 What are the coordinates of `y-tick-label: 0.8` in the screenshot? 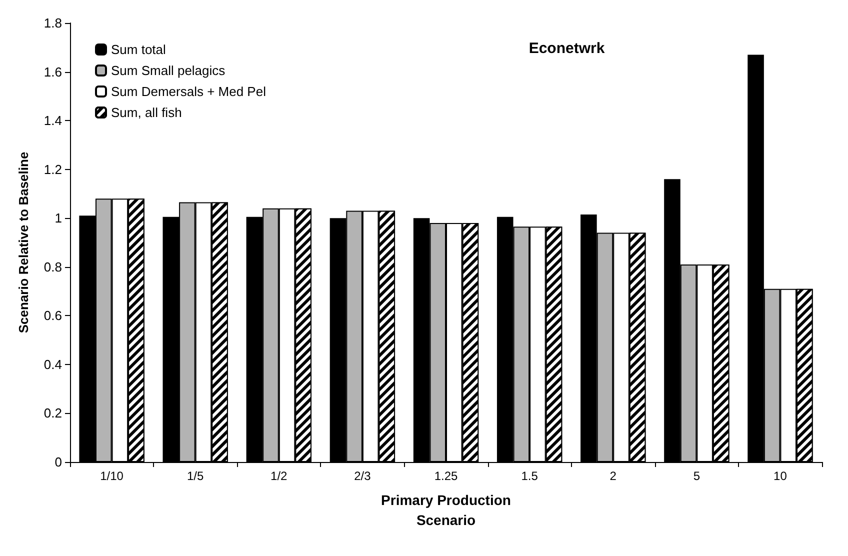 It's located at (53, 266).